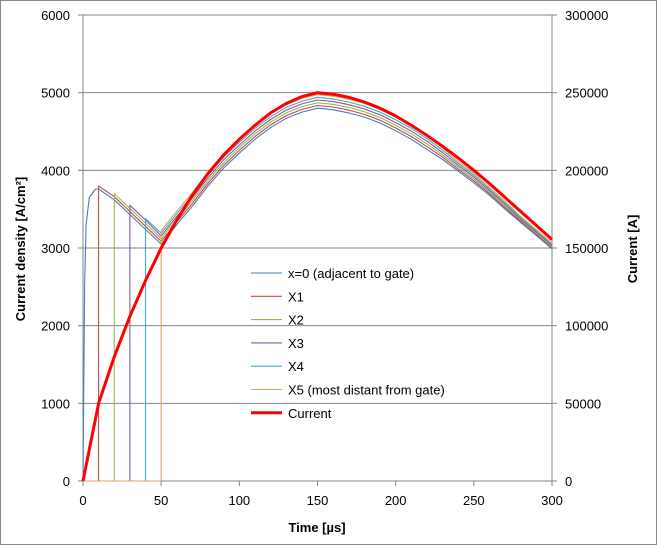 The width and height of the screenshot is (657, 545). Describe the element at coordinates (552, 500) in the screenshot. I see `x-tick-label: 300` at that location.